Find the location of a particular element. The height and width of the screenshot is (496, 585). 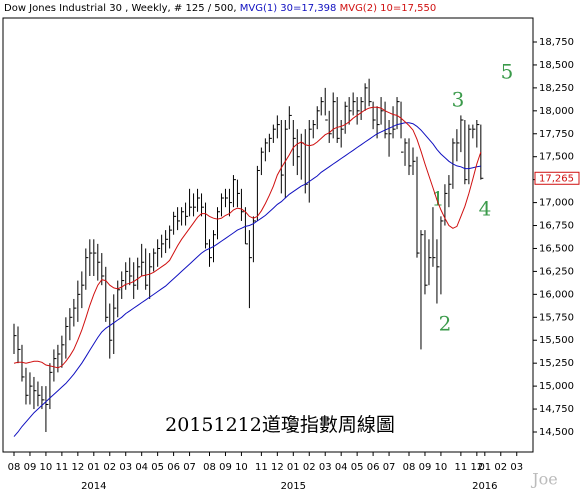

y-tick-label: 16,250 is located at coordinates (556, 271).